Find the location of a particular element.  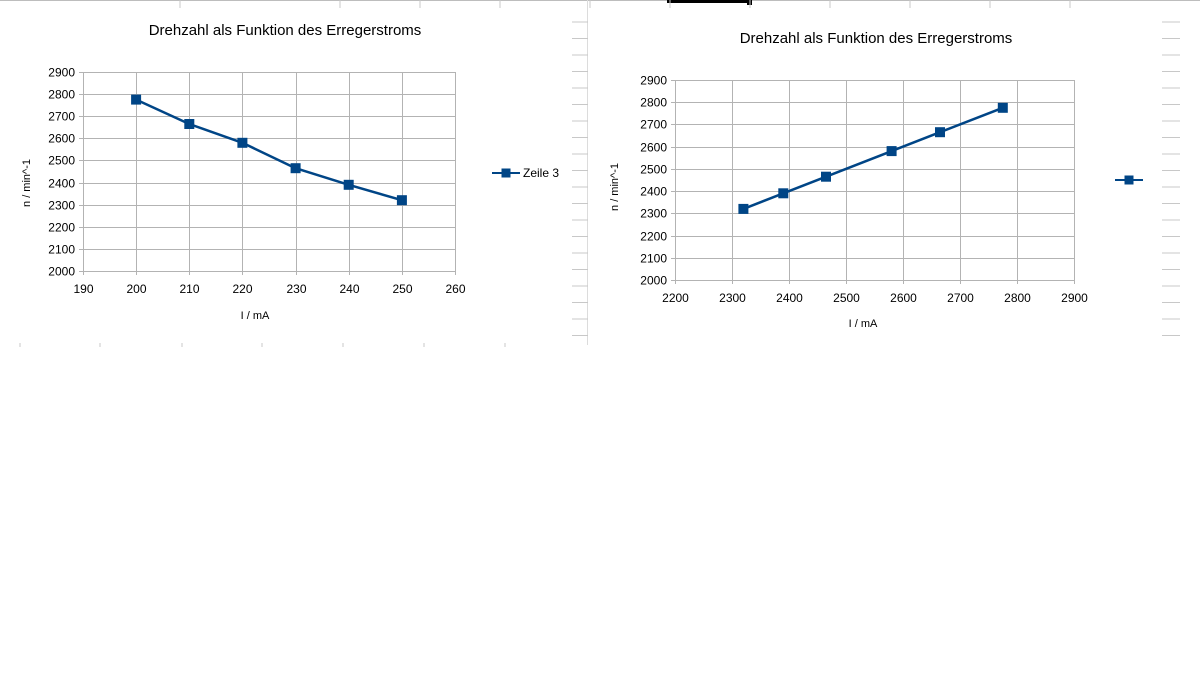

c2-x-tick-label: 2700 is located at coordinates (960, 298).